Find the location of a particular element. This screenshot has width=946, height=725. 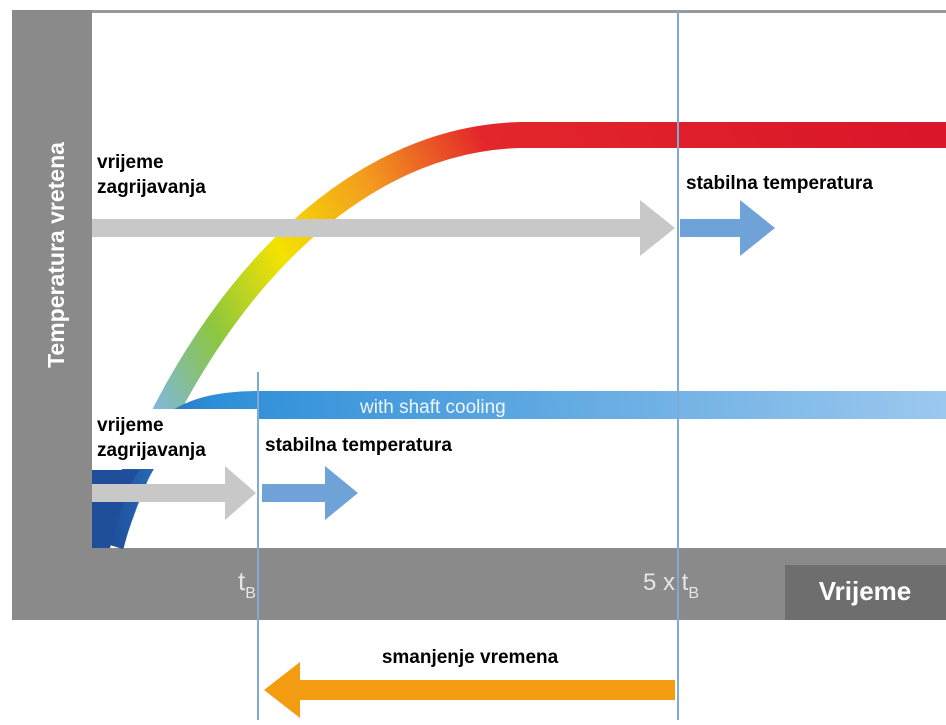

y-axis-label: Temperatura vretena is located at coordinates (56, 255).